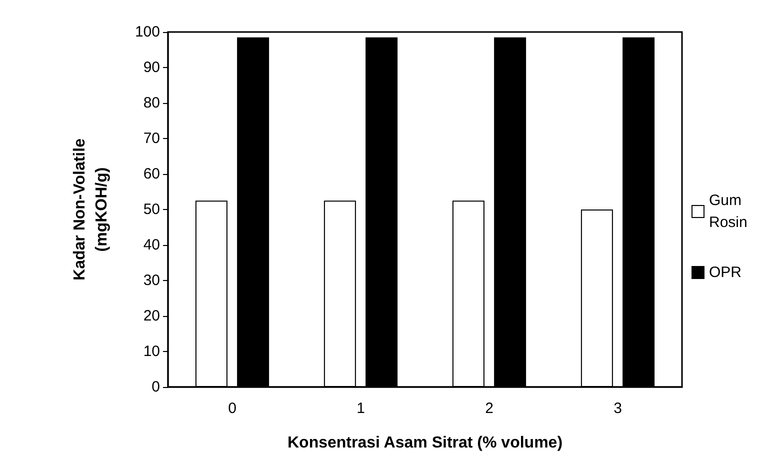  Describe the element at coordinates (156, 387) in the screenshot. I see `y-tick-label: 0` at that location.